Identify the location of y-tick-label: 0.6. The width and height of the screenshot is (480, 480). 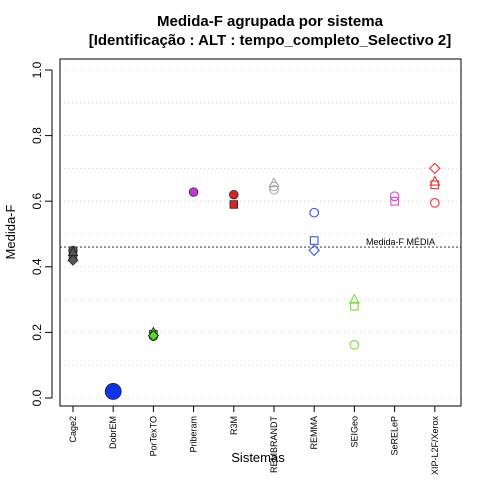
(37, 201).